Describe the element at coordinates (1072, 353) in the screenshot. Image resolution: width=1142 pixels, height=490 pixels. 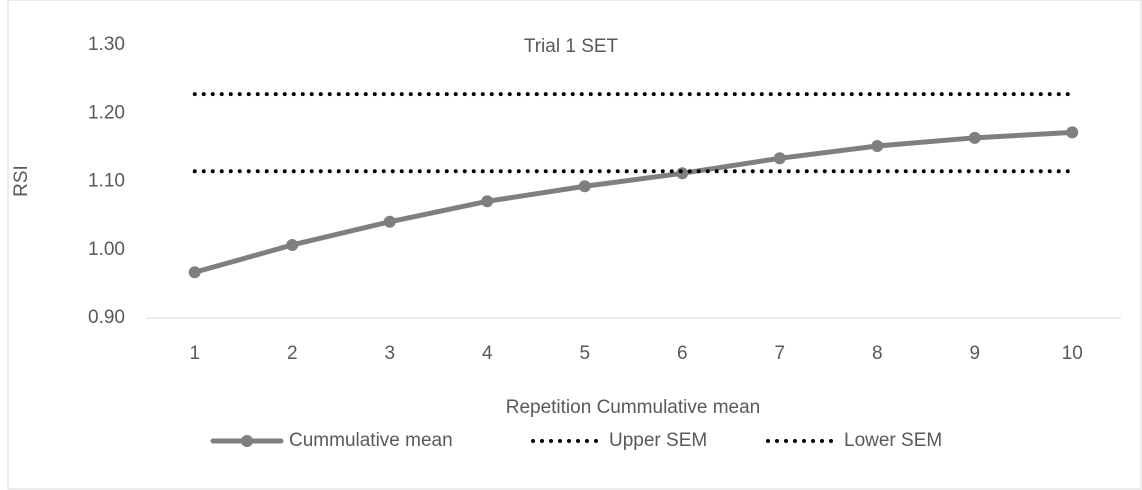
I see `x-tick-label: 10` at that location.